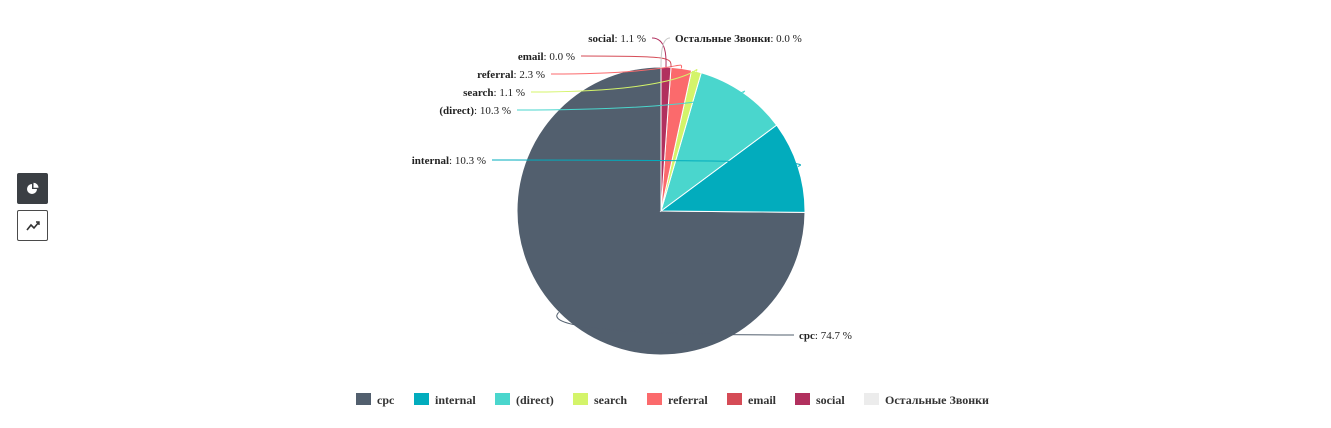 The image size is (1331, 428). Describe the element at coordinates (665, 52) in the screenshot. I see `connector-остальные-звонки` at that location.